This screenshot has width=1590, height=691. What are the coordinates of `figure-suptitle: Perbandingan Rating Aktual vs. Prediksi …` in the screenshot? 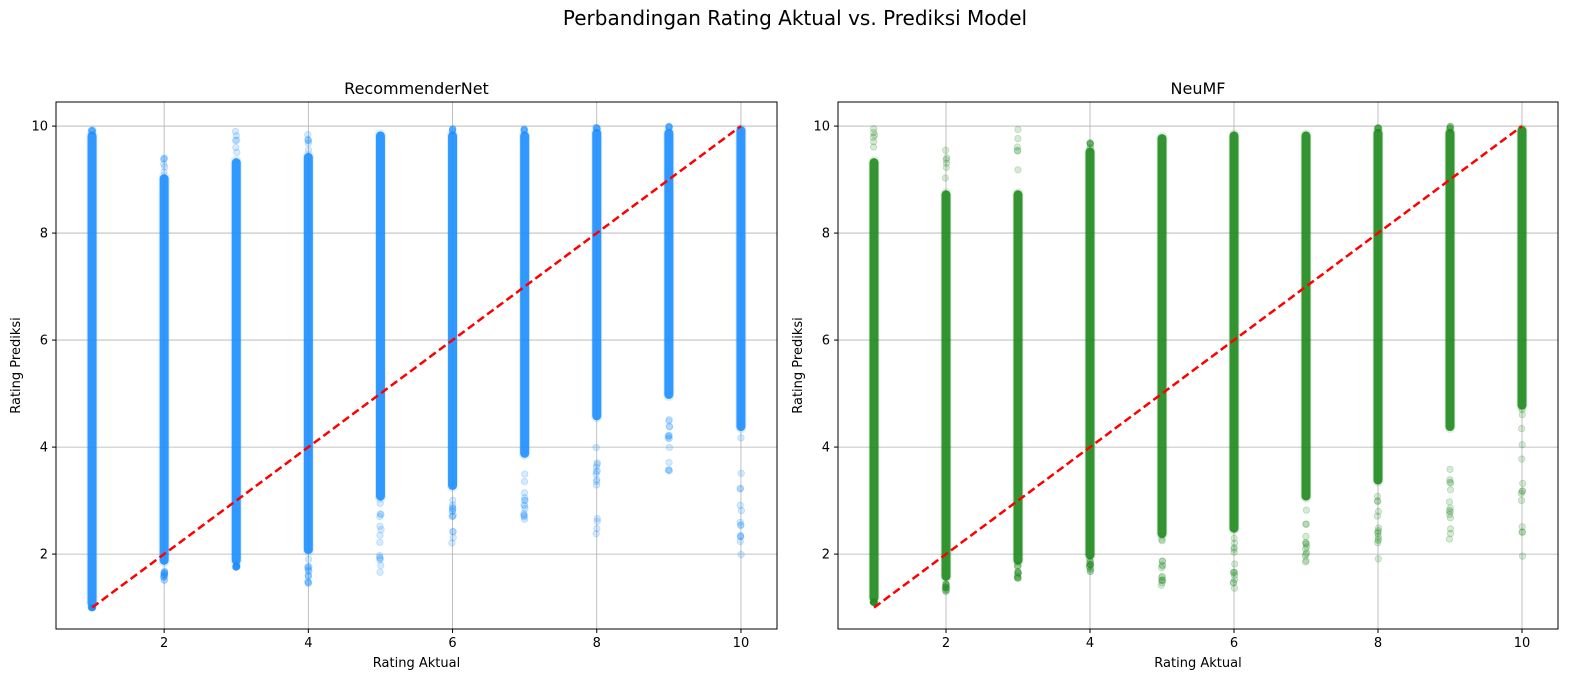 It's located at (795, 18).